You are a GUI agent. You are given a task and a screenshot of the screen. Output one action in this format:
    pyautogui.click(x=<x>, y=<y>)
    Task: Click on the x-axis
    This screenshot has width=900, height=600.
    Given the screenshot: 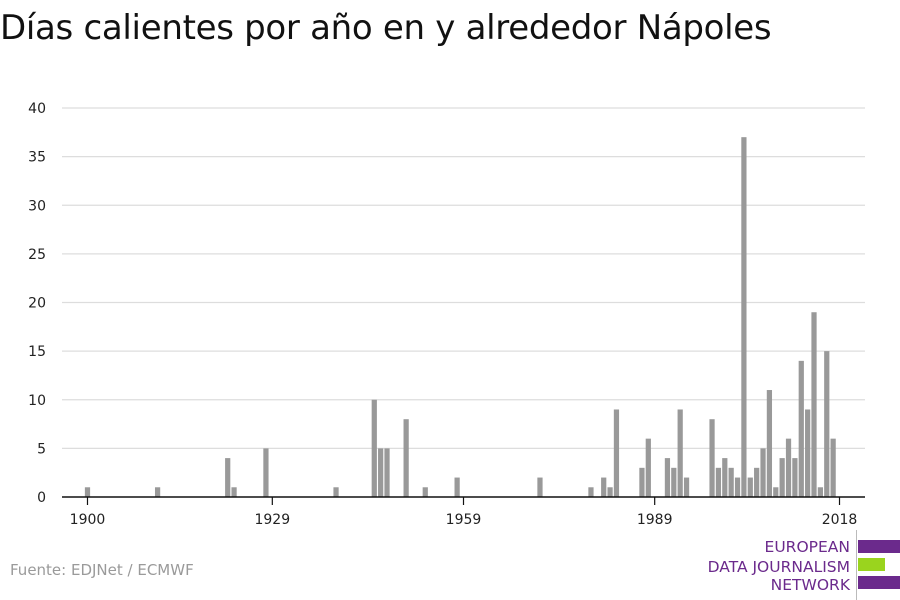 What is the action you would take?
    pyautogui.click(x=463, y=500)
    